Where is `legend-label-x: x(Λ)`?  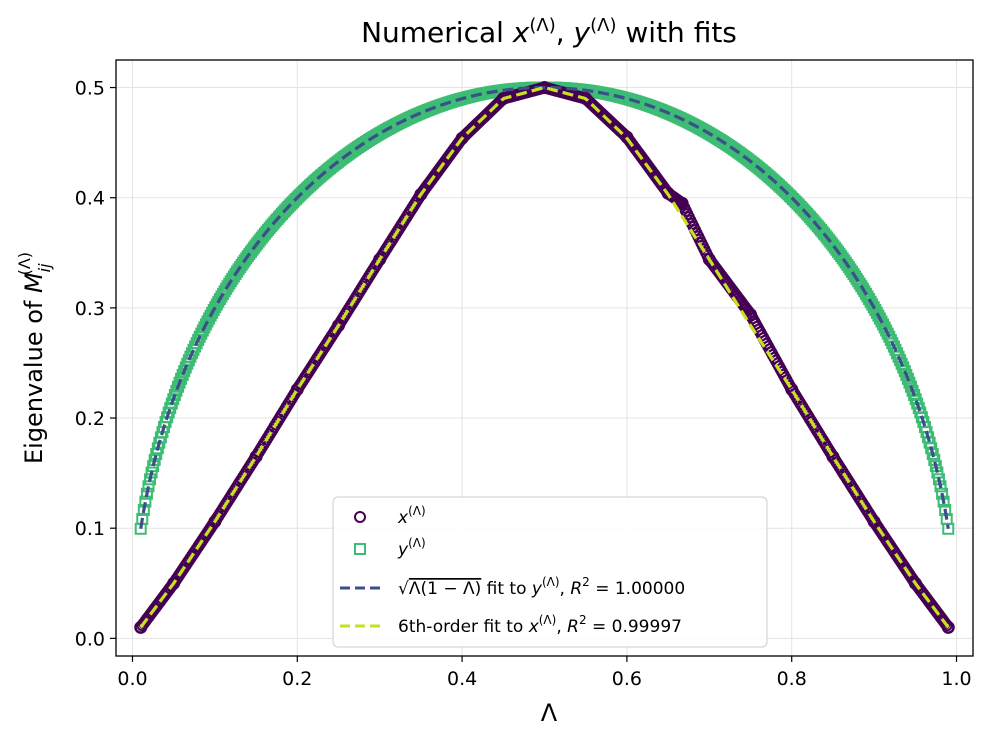
legend-label-x: x(Λ) is located at coordinates (411, 516).